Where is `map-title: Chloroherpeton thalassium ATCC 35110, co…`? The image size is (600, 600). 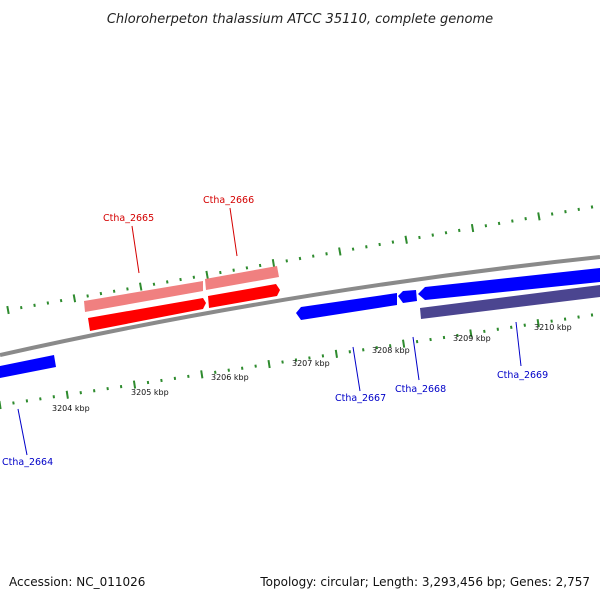 map-title: Chloroherpeton thalassium ATCC 35110, co… is located at coordinates (300, 19).